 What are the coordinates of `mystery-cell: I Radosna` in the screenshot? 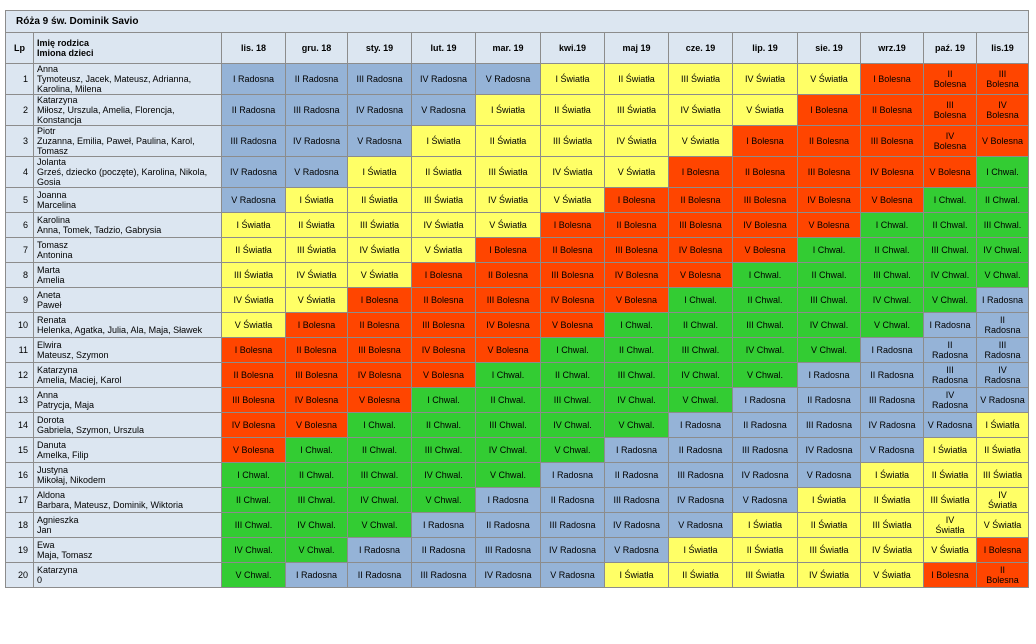 It's located at (508, 500).